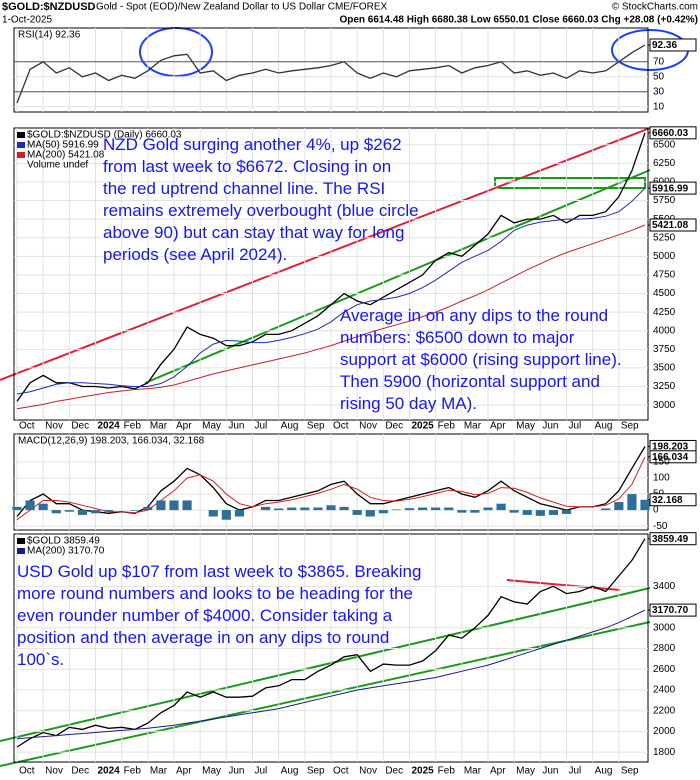  Describe the element at coordinates (664, 731) in the screenshot. I see `y-tick-label: 2000` at that location.